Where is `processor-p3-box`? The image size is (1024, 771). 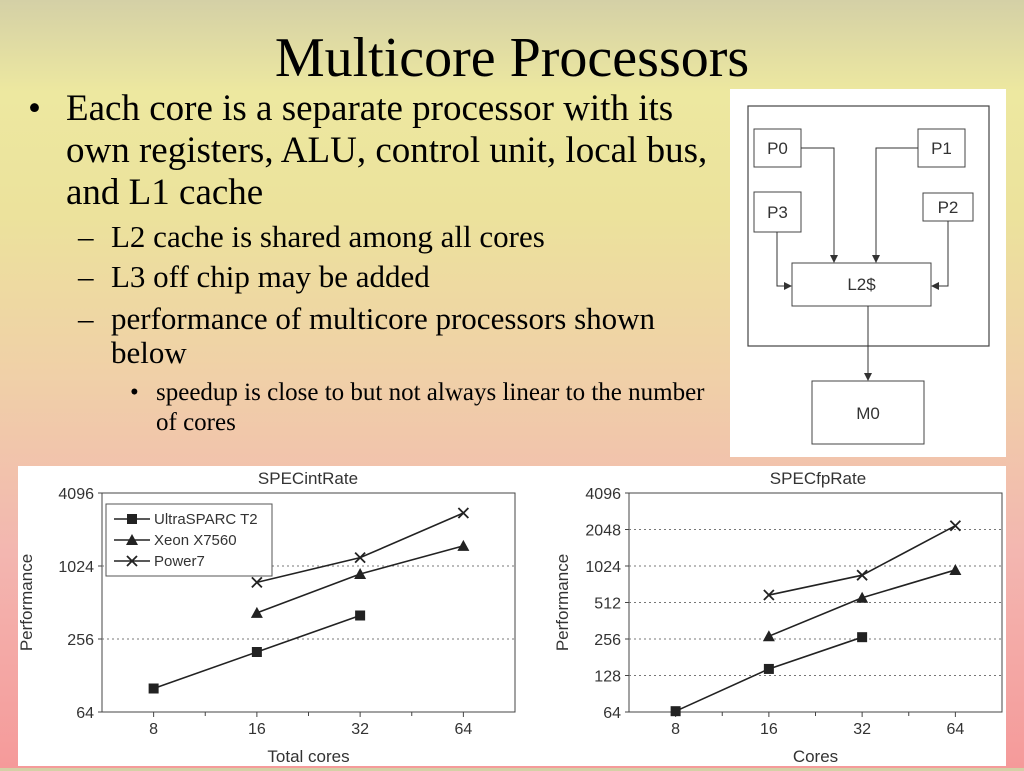 processor-p3-box is located at coordinates (777, 212).